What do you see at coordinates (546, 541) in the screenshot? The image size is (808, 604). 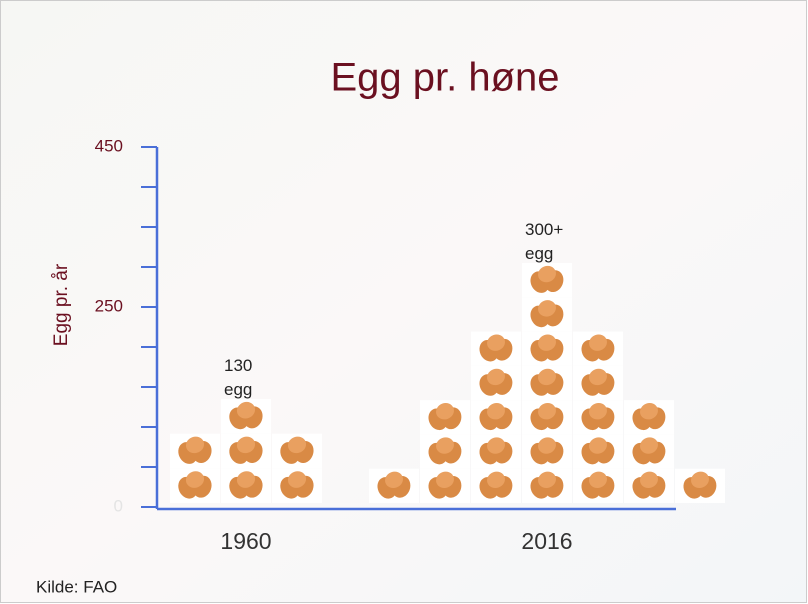 I see `x-tick-label: 2016` at bounding box center [546, 541].